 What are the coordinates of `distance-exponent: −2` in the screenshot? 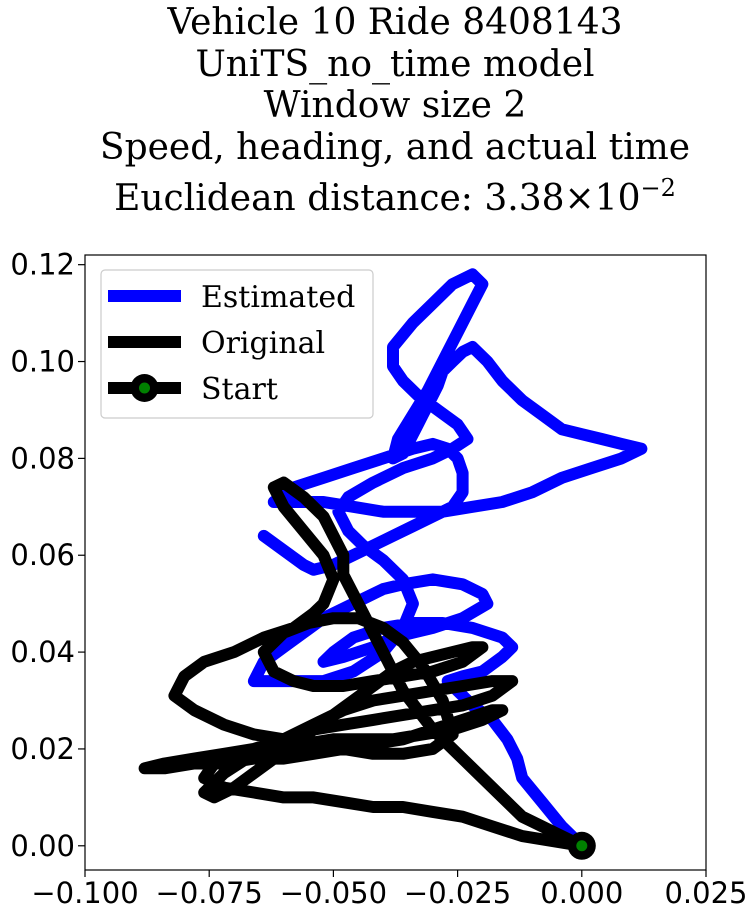 It's located at (658, 188).